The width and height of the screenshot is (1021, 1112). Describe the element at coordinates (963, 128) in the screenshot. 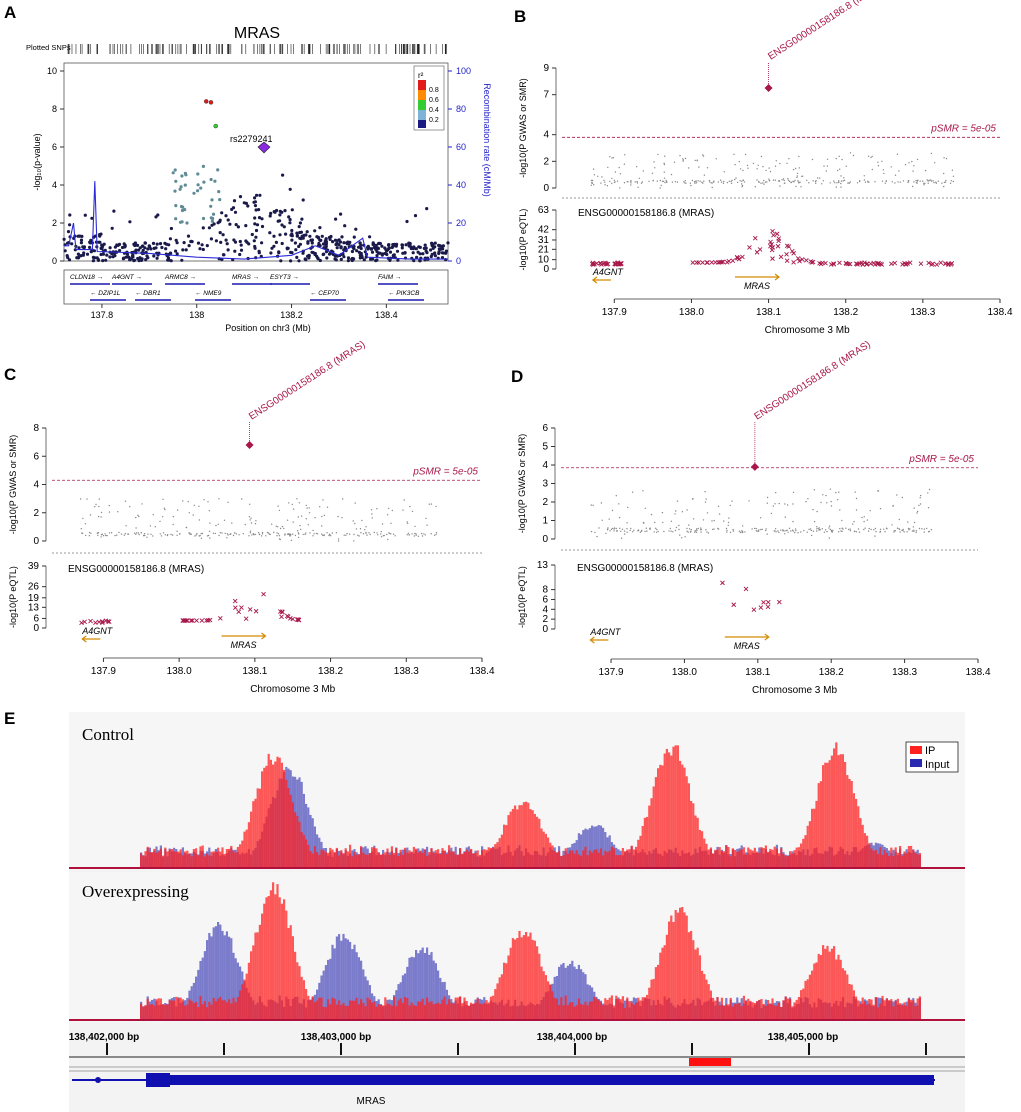

I see `smr-threshold-label: pSMR = 5e-05` at that location.